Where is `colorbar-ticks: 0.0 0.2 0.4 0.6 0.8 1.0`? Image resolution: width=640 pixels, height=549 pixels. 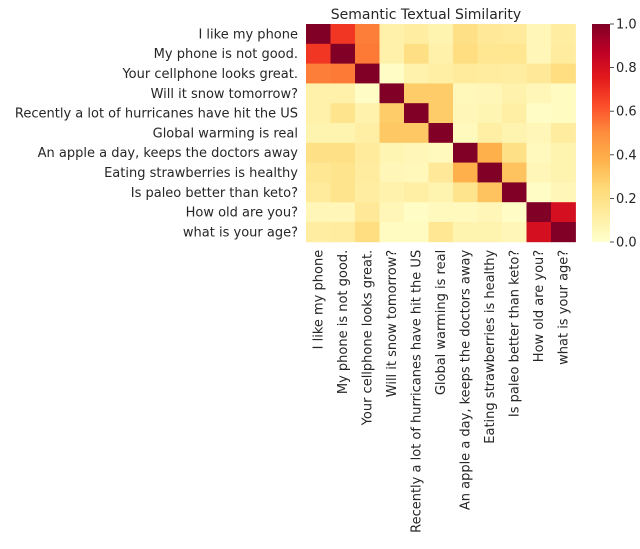
colorbar-ticks: 0.0 0.2 0.4 0.6 0.8 1.0 is located at coordinates (623, 134).